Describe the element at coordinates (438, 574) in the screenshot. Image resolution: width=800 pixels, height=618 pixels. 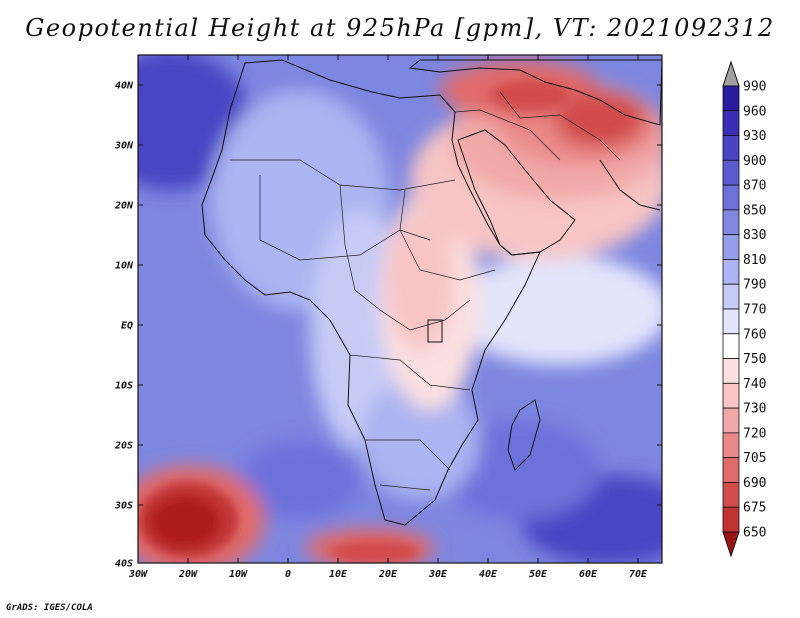
I see `lon-tick-label: 30E` at that location.